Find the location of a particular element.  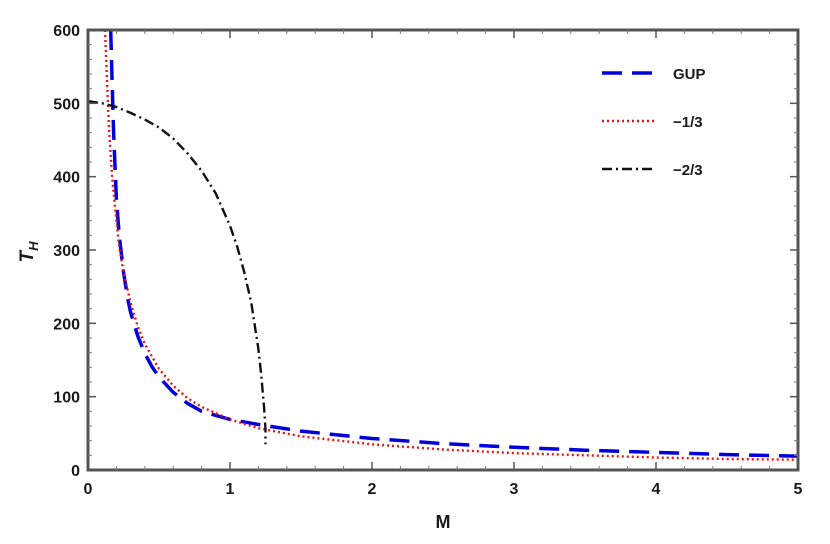

y-axis-title: TH is located at coordinates (29, 252).